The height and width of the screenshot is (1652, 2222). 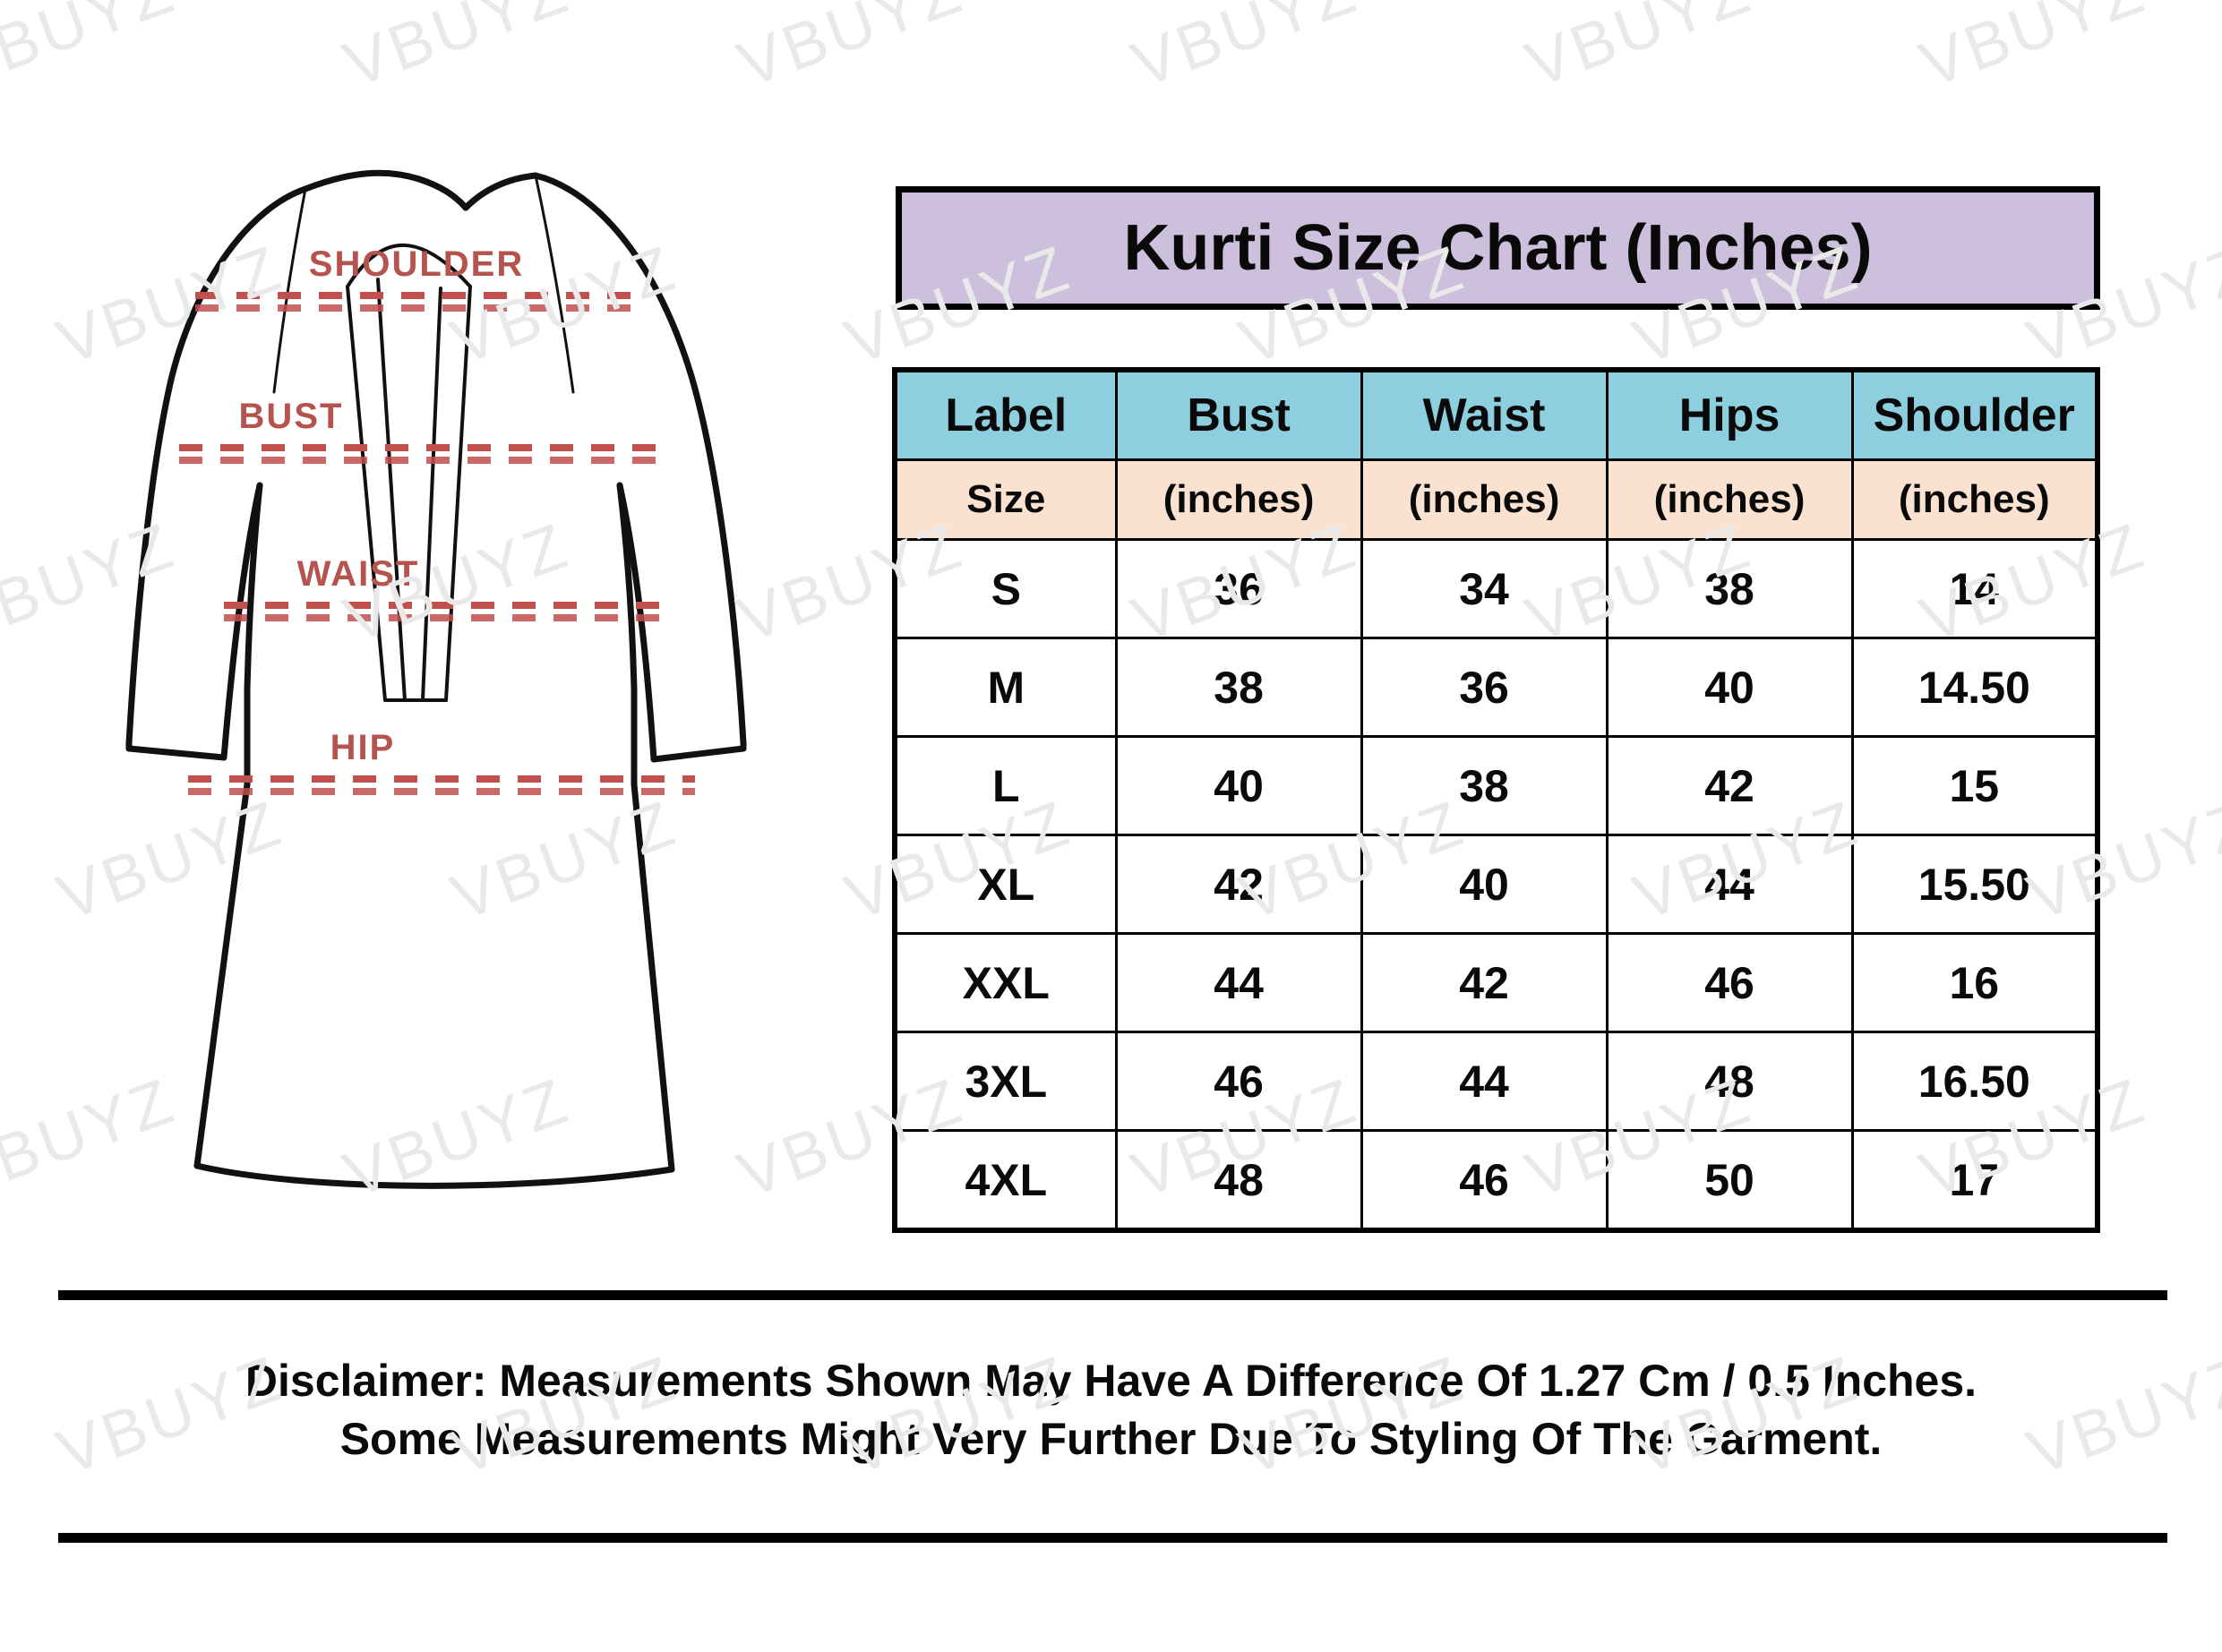 I want to click on cell-shoulder: 15, so click(x=1974, y=785).